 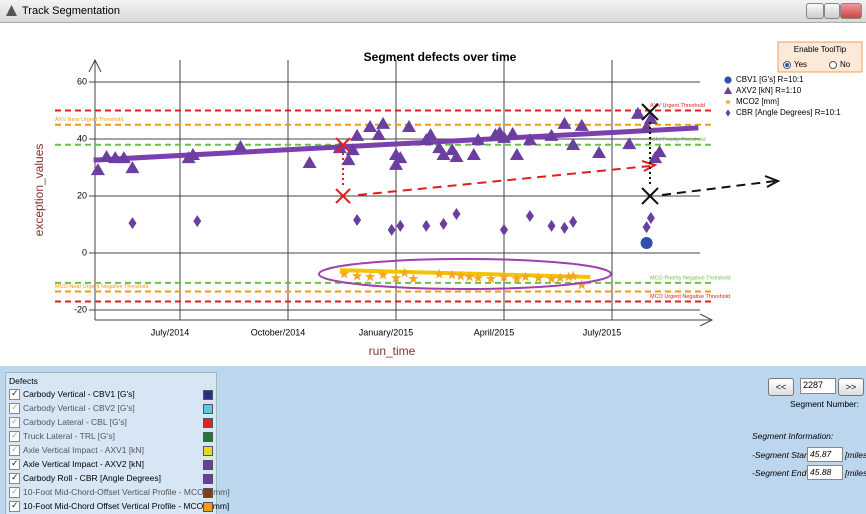 I want to click on defect-item: Carbody Roll - CBR [Angle Degrees], so click(x=111, y=478).